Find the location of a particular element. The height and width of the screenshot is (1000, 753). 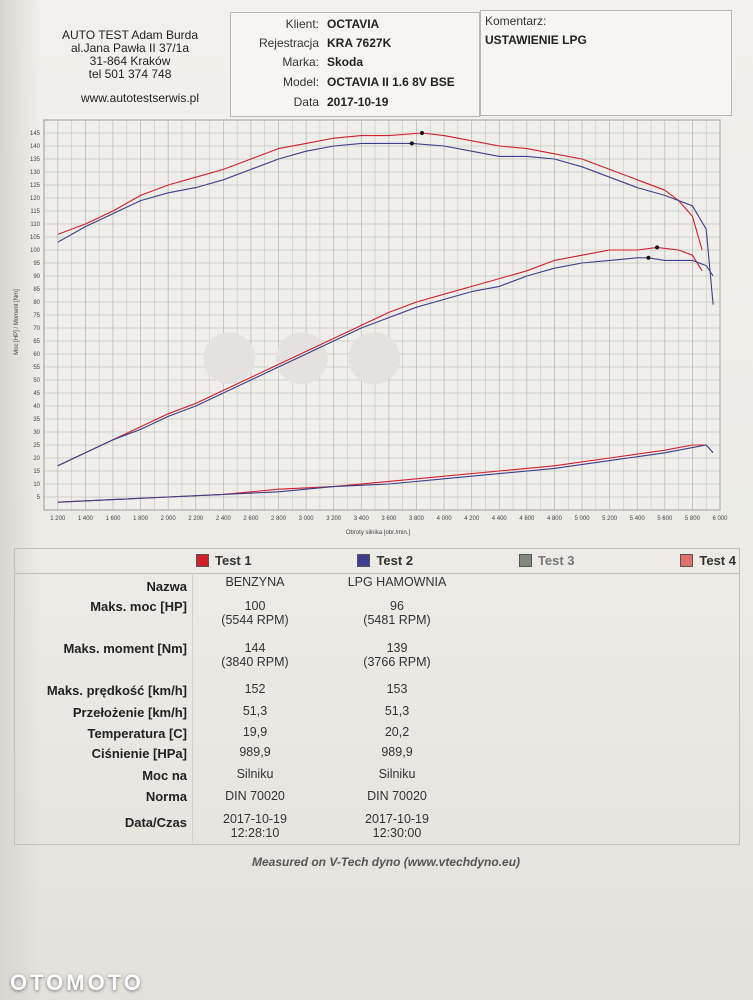

make-value: Skoda is located at coordinates (345, 62).